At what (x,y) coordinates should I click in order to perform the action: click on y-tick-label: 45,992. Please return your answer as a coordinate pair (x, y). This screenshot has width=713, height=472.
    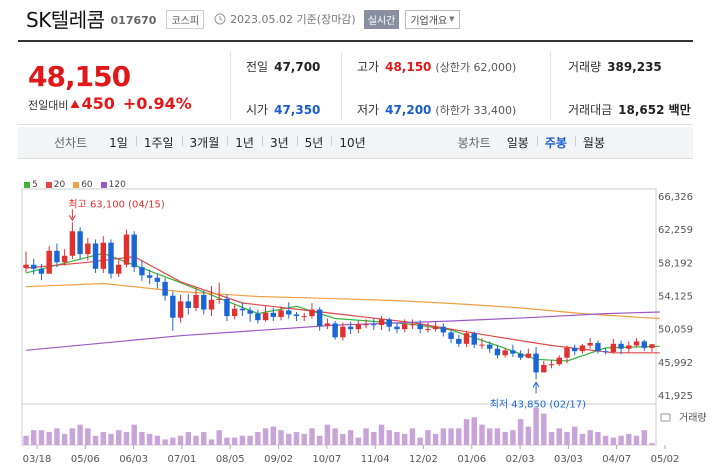
    Looking at the image, I should click on (675, 363).